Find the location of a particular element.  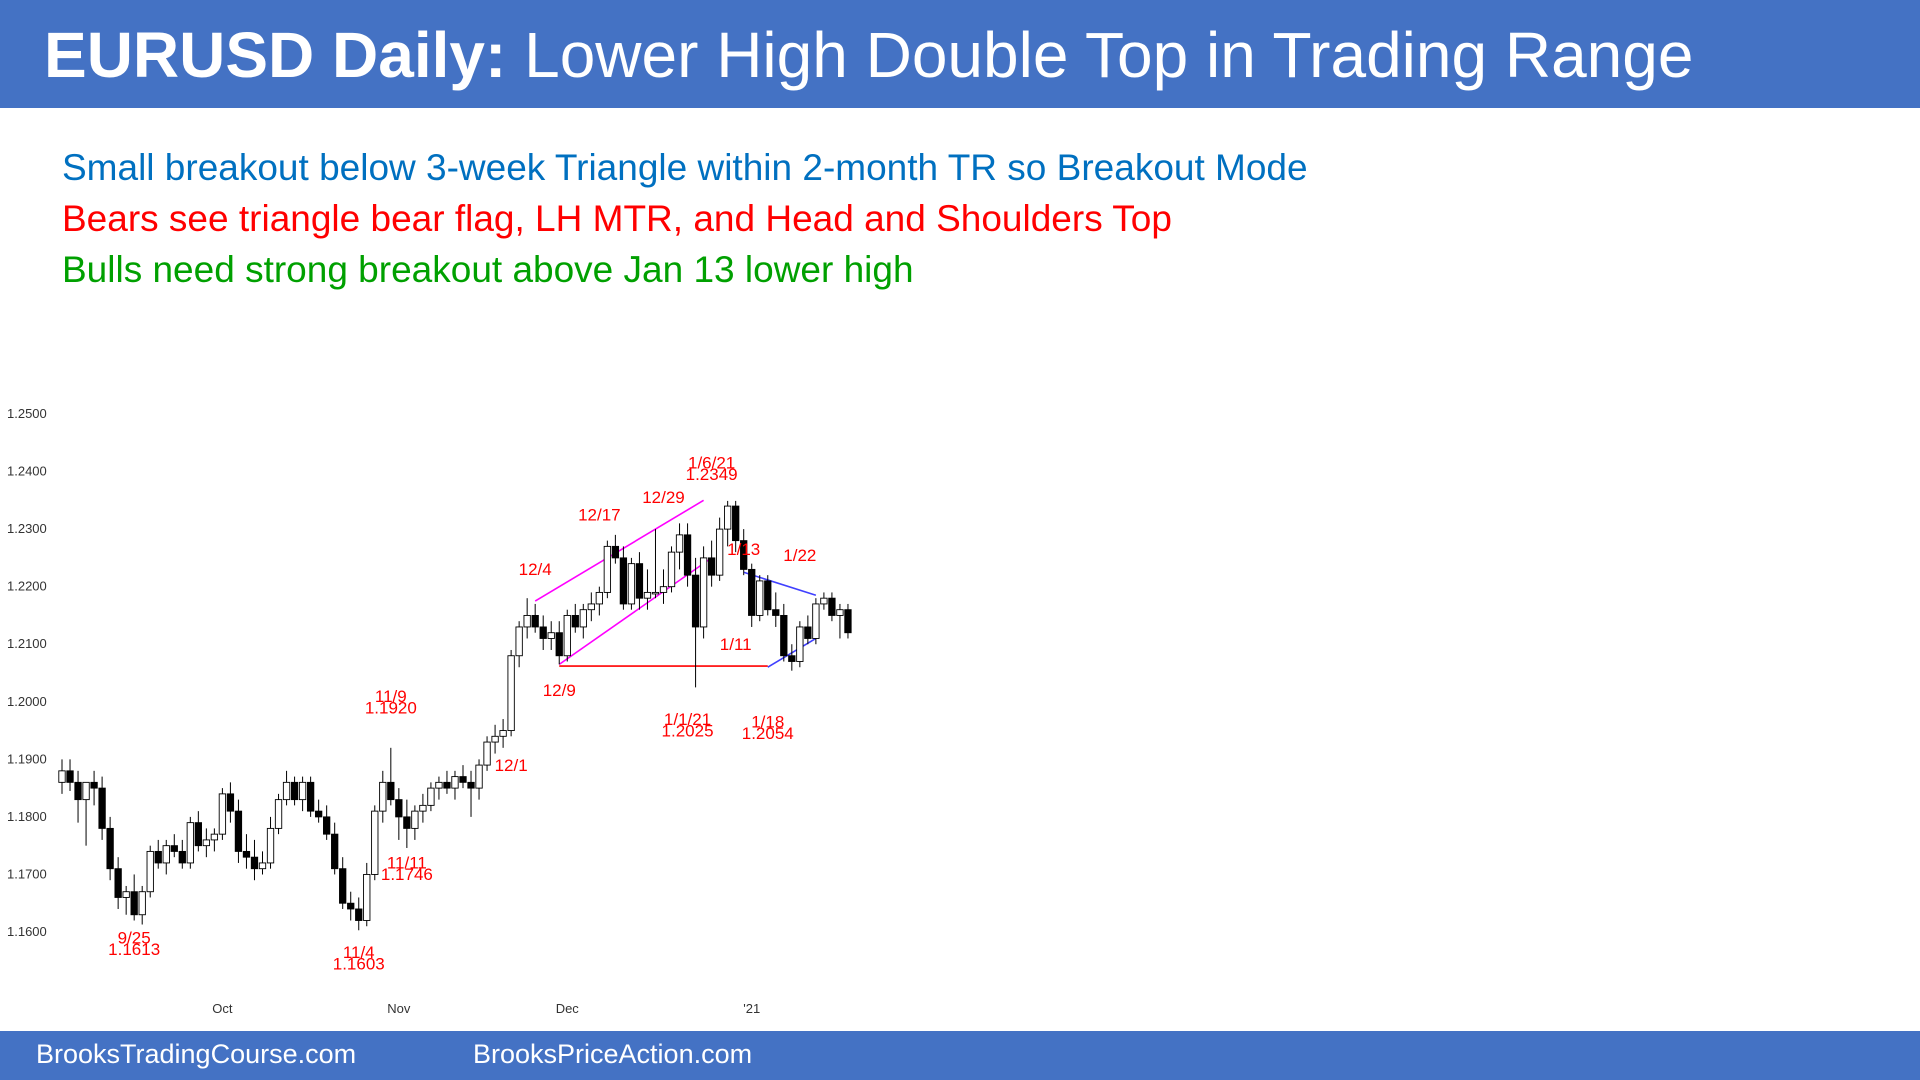

title-description: Lower High Double Top in Trading Range is located at coordinates (1100, 55).